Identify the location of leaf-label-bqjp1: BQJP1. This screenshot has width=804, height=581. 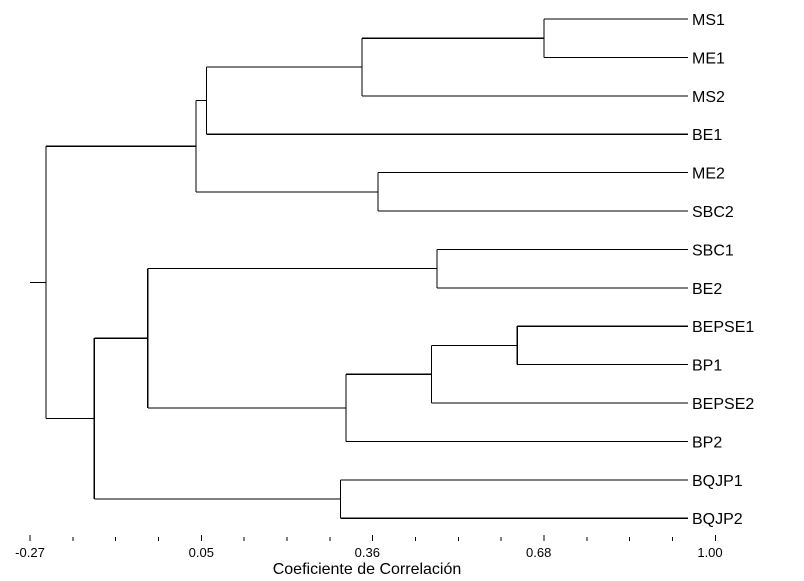
(717, 481).